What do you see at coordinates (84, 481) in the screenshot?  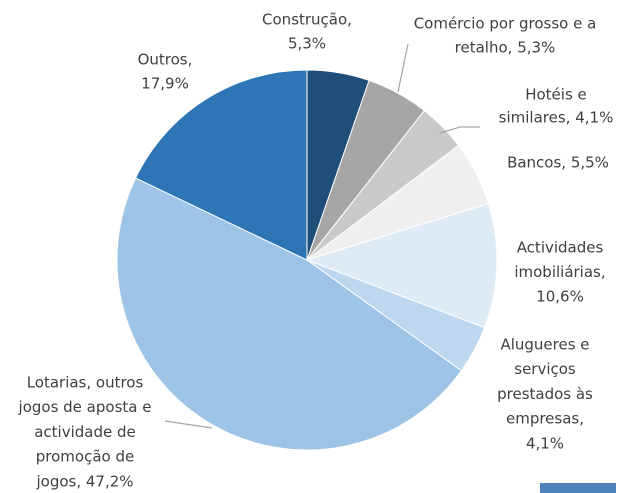 I see `data-label: jogos, 47,2%` at bounding box center [84, 481].